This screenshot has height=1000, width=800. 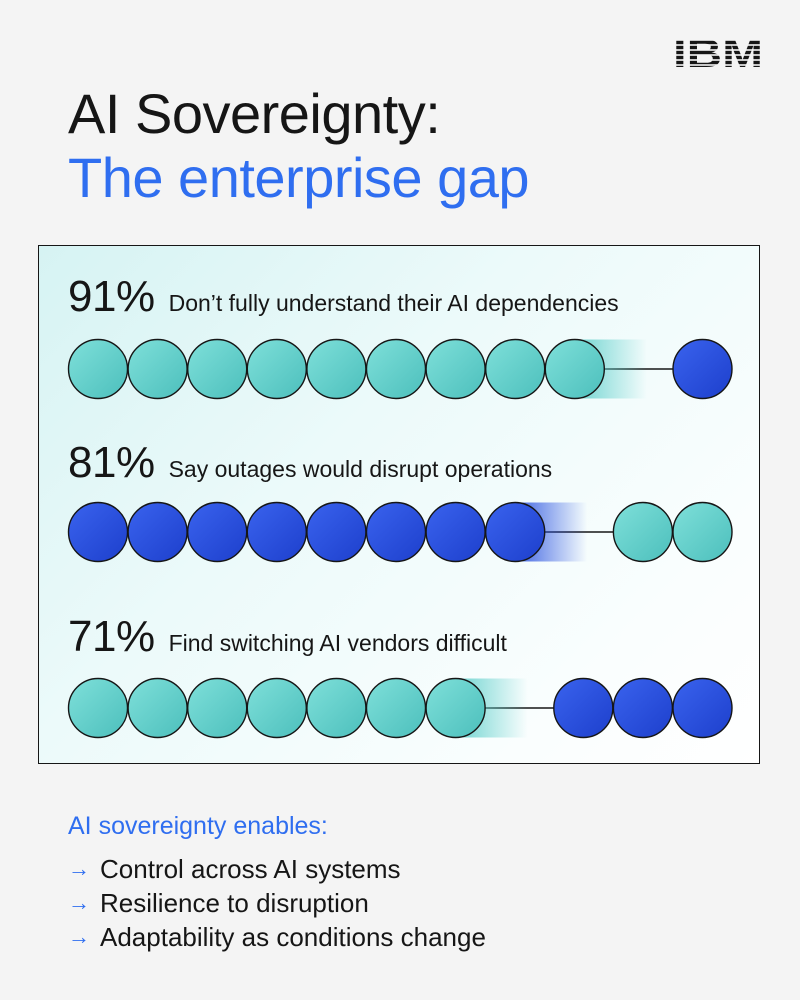 I want to click on list-item-label: Adaptability as conditions change, so click(x=293, y=937).